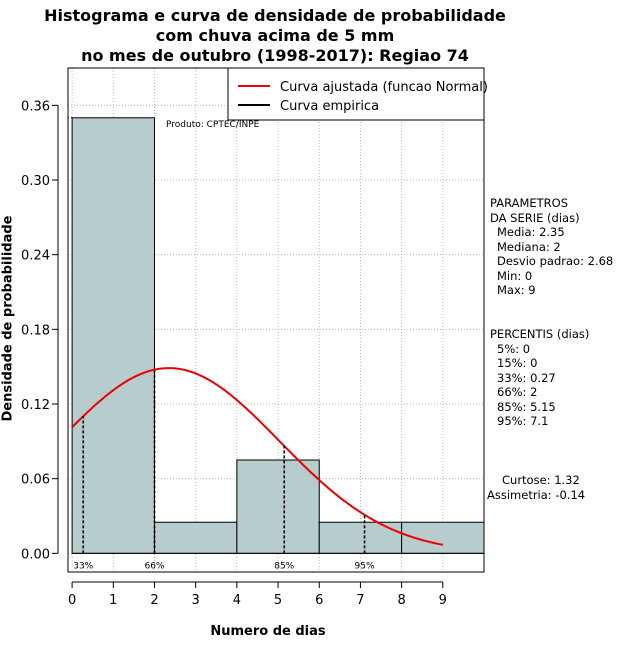 The height and width of the screenshot is (660, 640). I want to click on param-mediana: Mediana: 2, so click(529, 246).